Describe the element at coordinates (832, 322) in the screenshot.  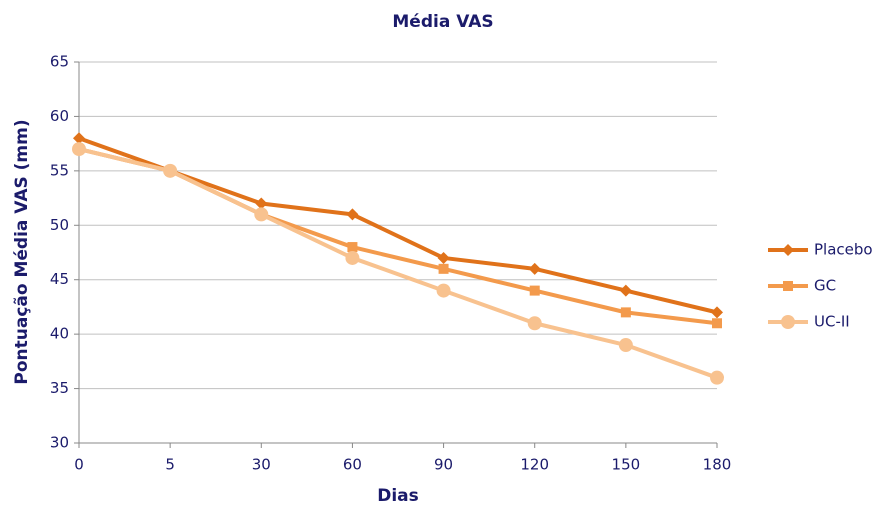
I see `legend-label: UC-II` at that location.